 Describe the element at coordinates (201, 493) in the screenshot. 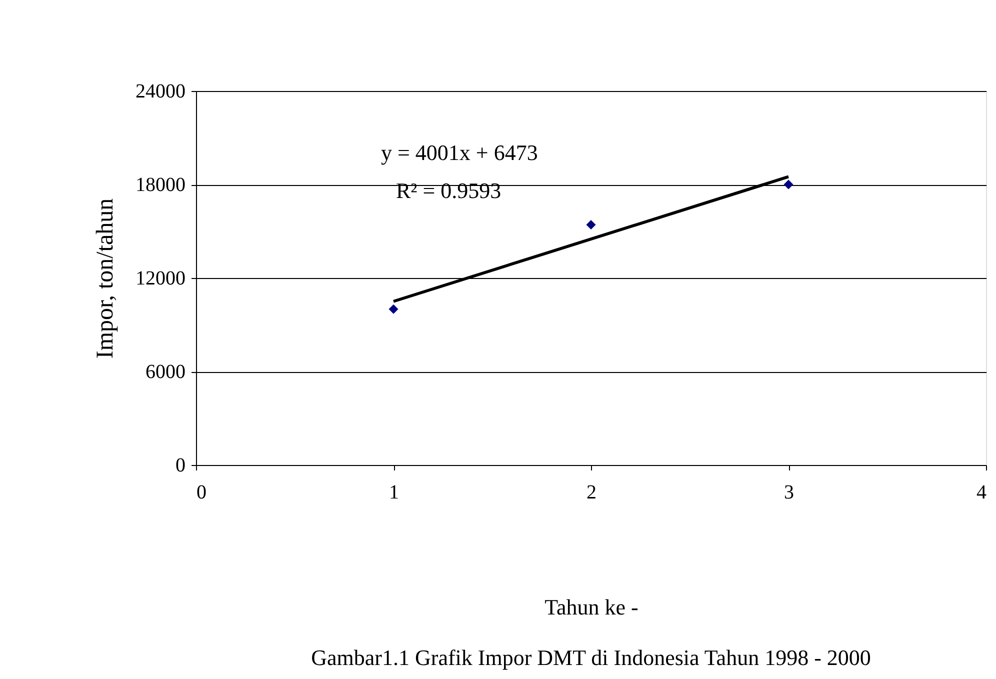

I see `x-tick-label: 0` at that location.